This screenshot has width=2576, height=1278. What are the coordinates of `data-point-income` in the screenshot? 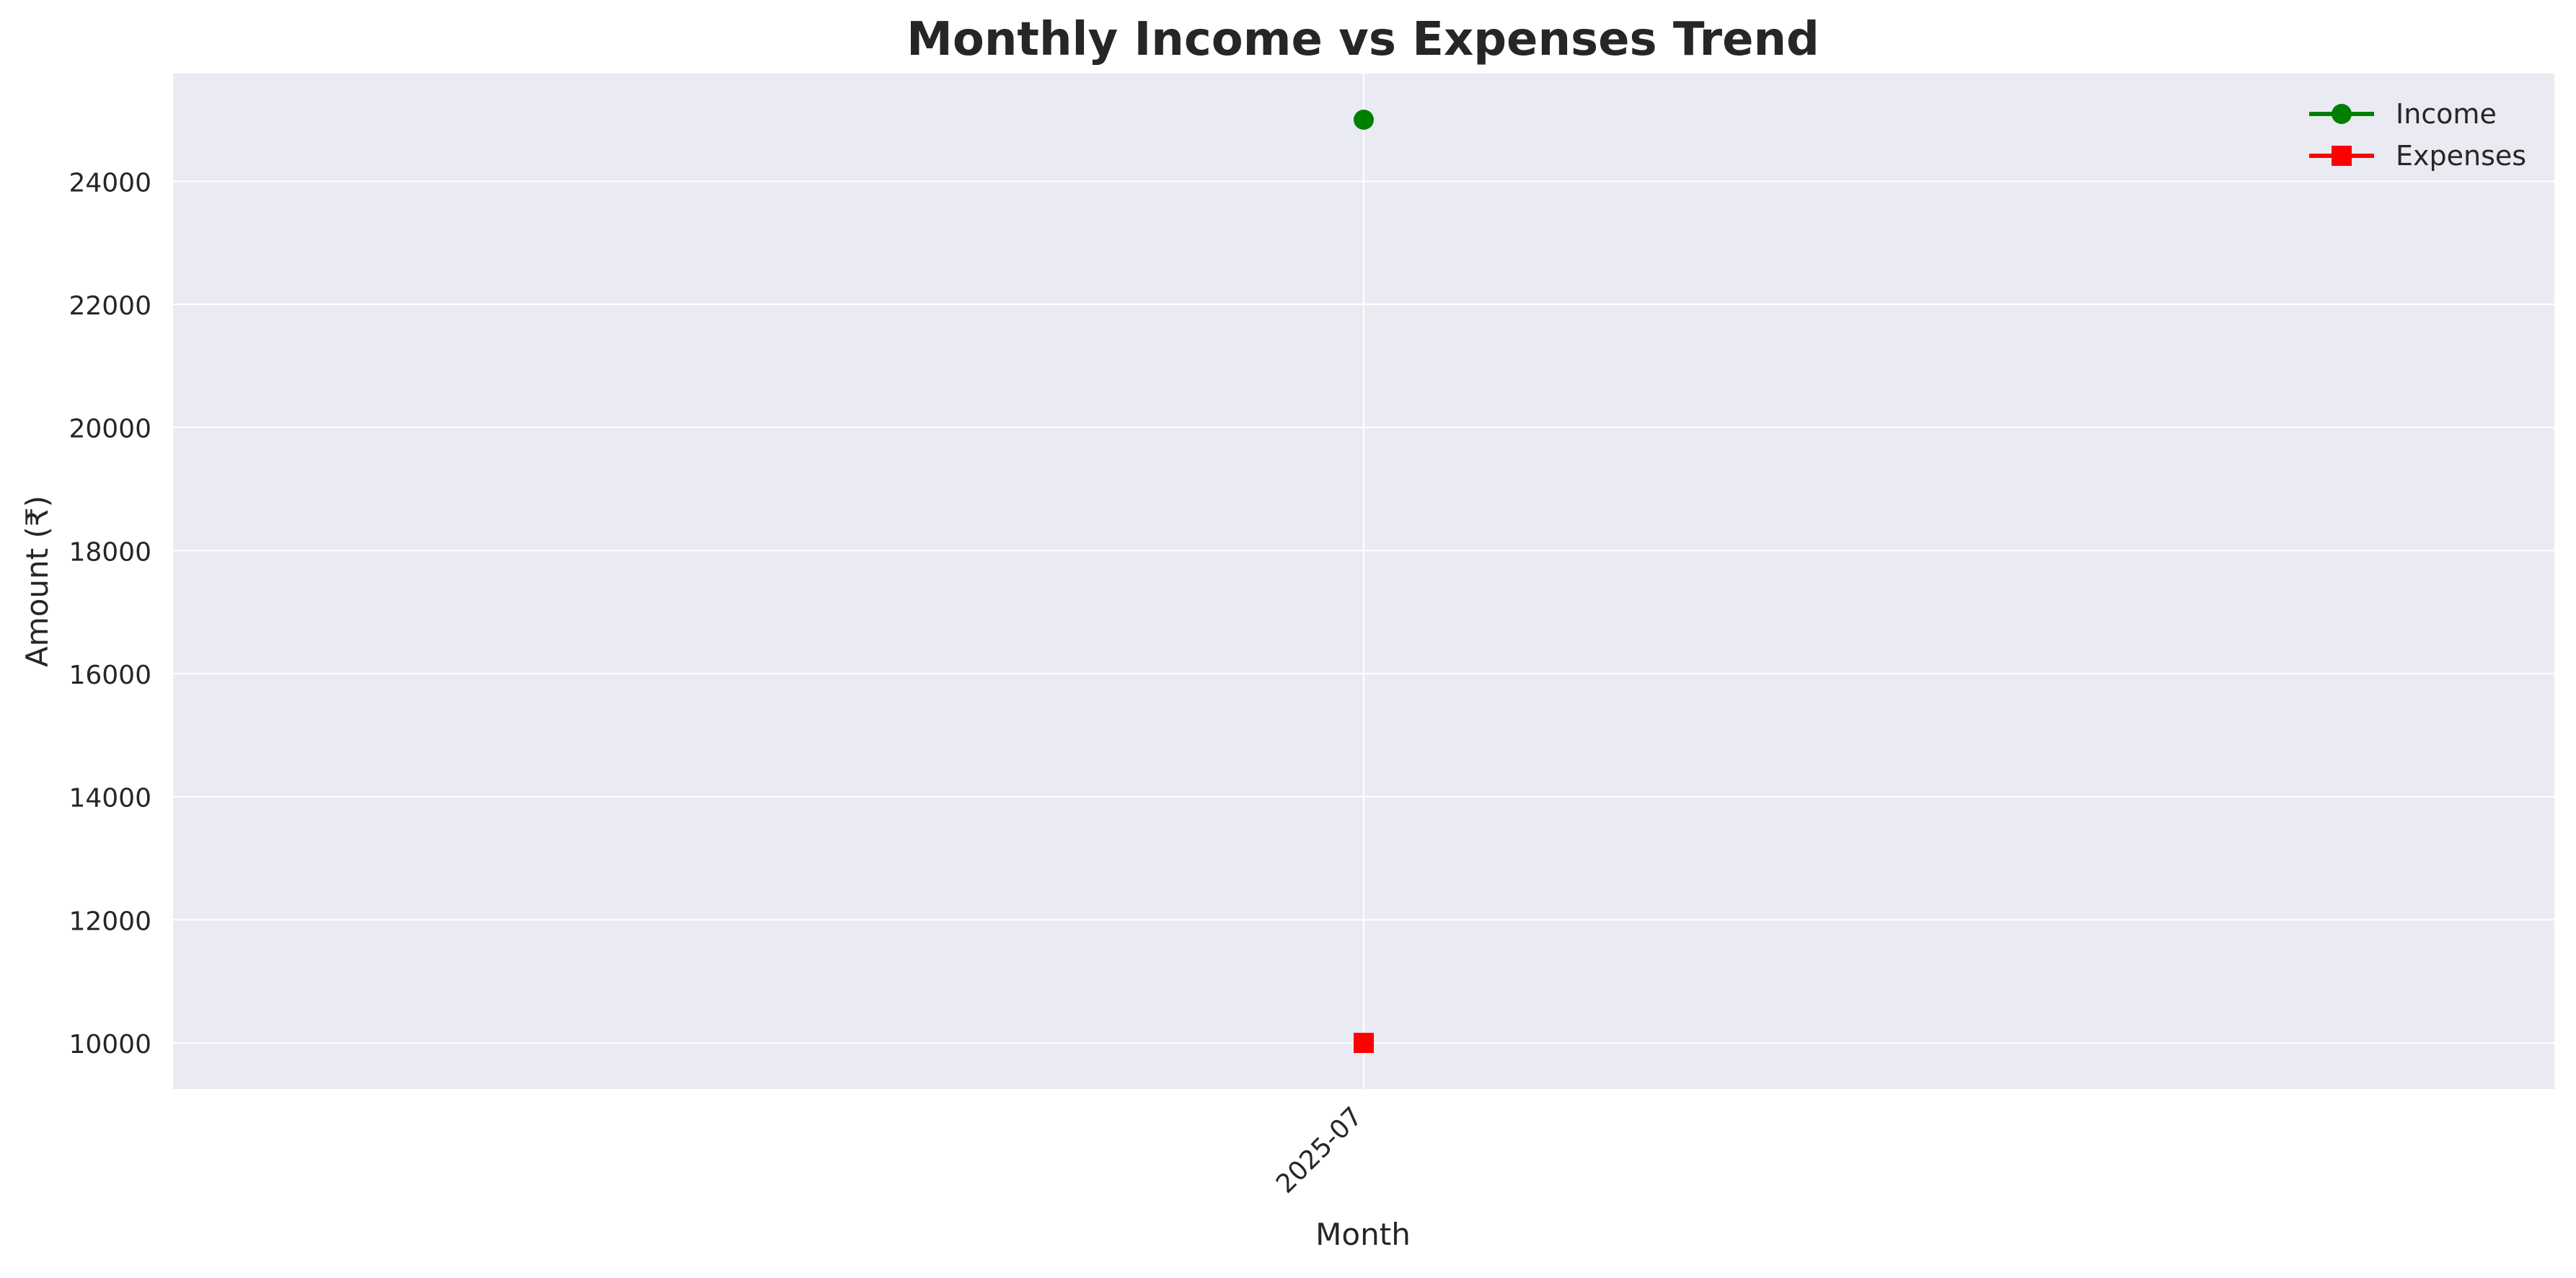 It's located at (1364, 120).